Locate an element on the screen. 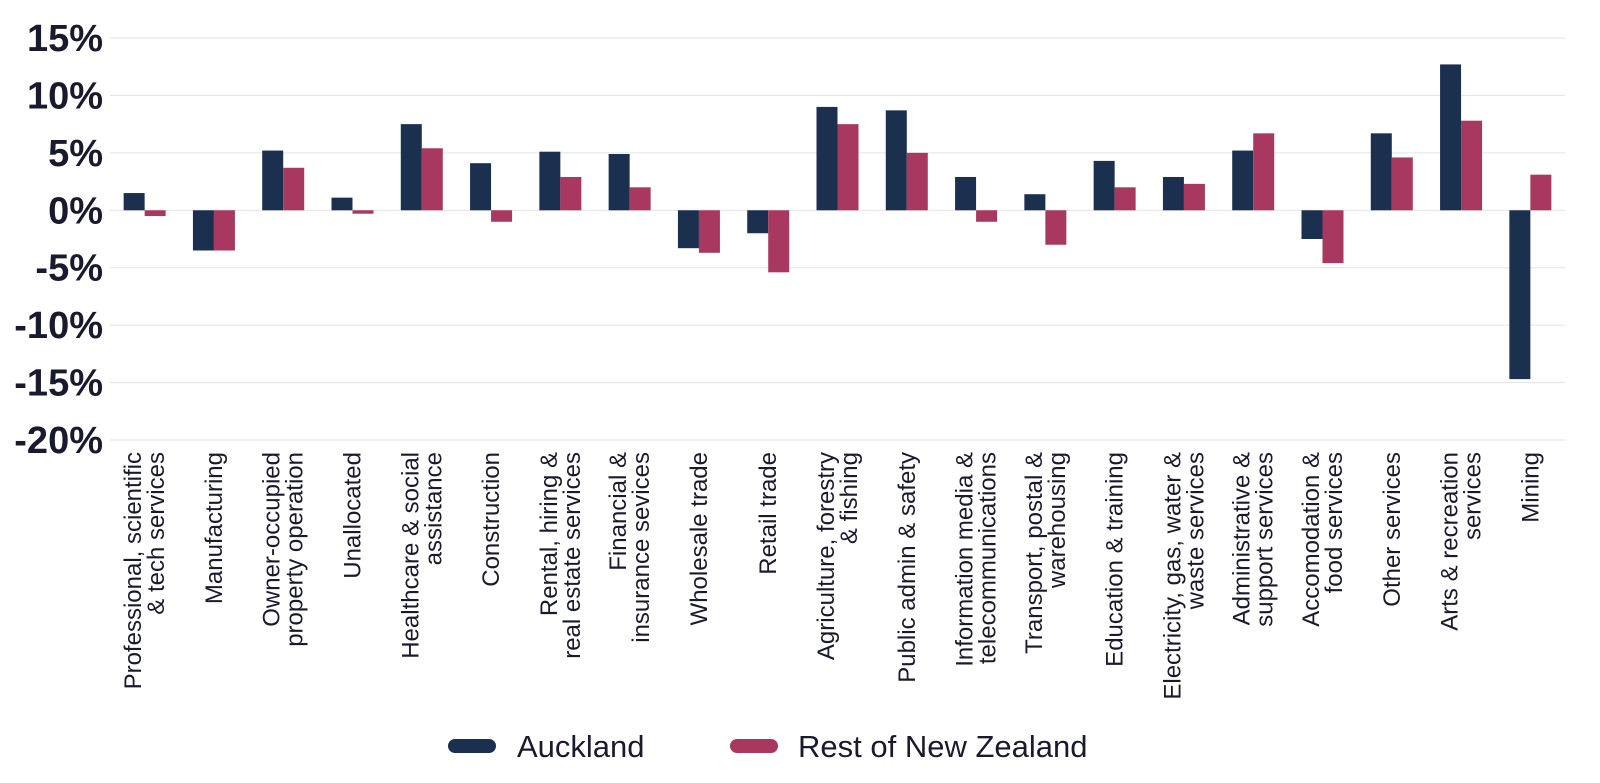 This screenshot has height=783, width=1600. x-tick-label: waste services is located at coordinates (1195, 531).